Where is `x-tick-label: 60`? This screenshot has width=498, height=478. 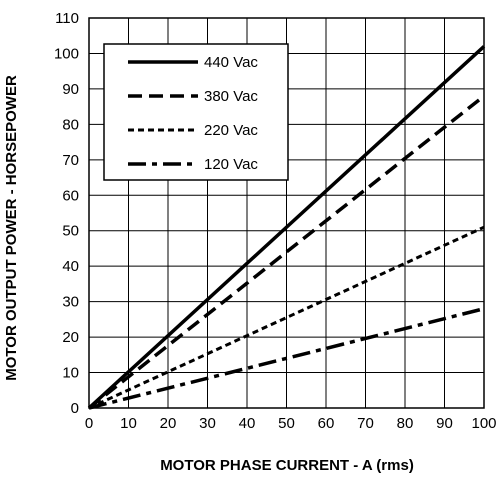
x-tick-label: 60 is located at coordinates (326, 423).